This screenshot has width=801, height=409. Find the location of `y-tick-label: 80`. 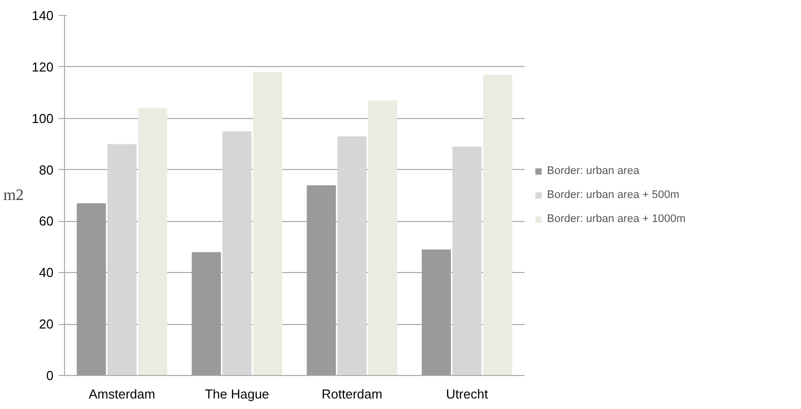

y-tick-label: 80 is located at coordinates (46, 170).